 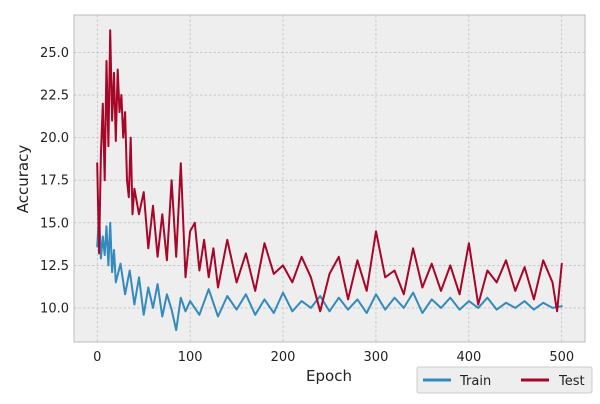 I want to click on y-tick-label-5: 22.5, so click(x=54, y=96).